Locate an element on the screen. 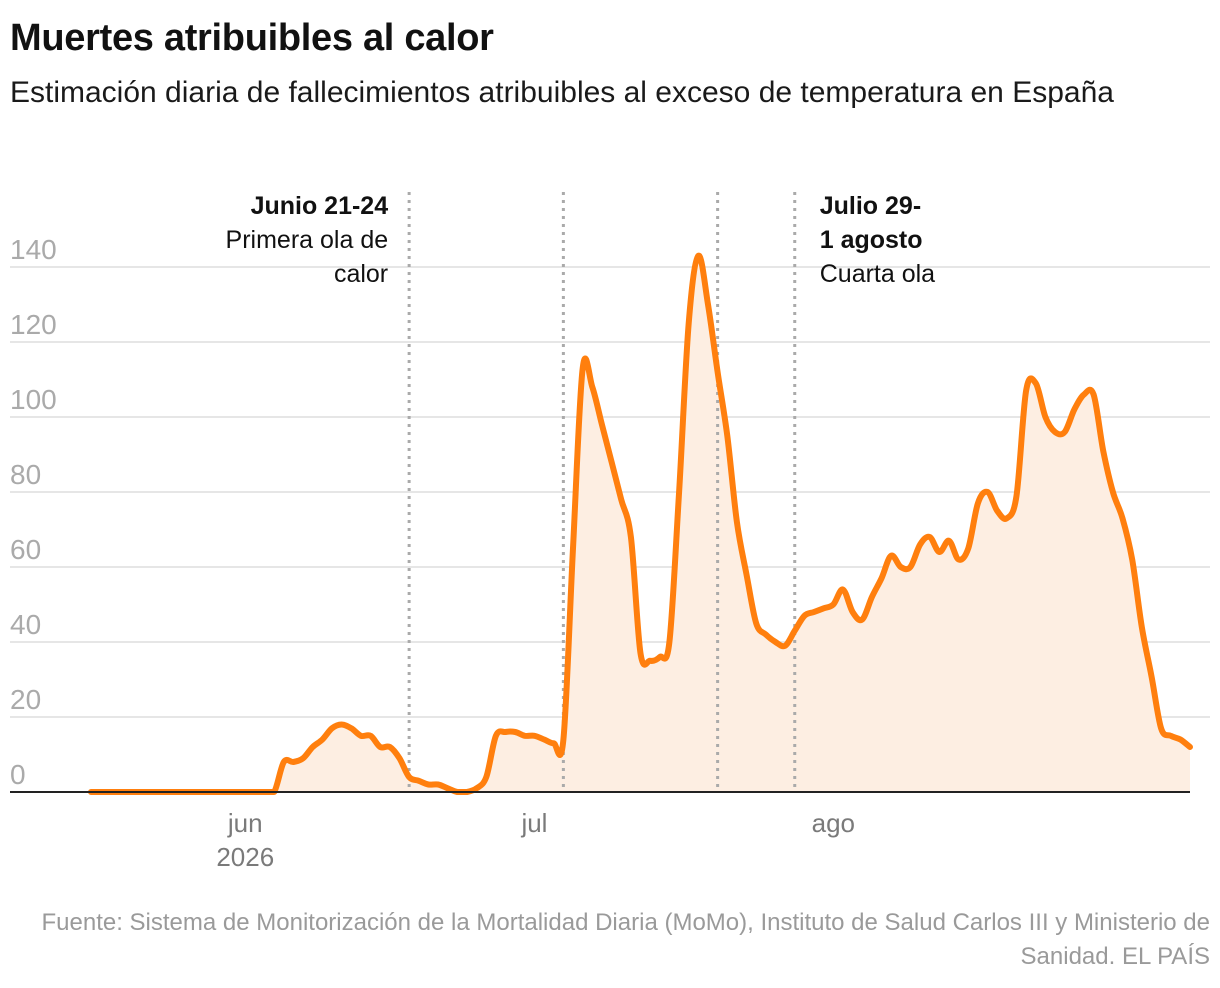  x-tick-label-ago: ago is located at coordinates (833, 823).